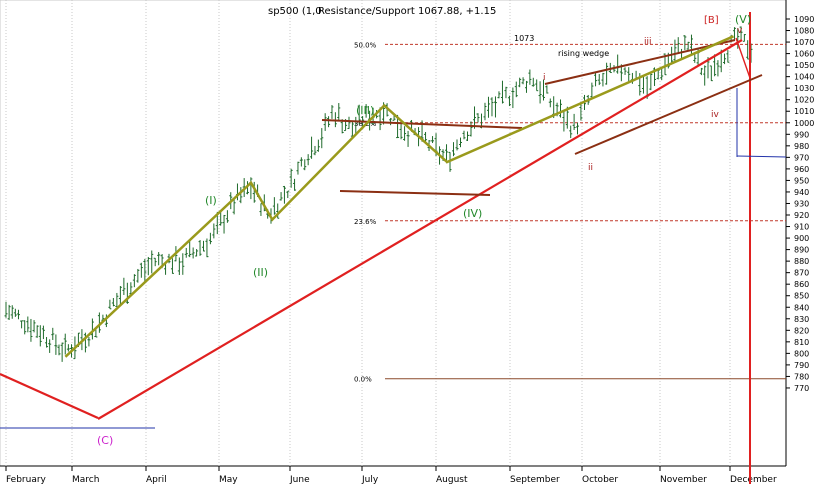 The width and height of the screenshot is (818, 484). Describe the element at coordinates (711, 20) in the screenshot. I see `bracket-b-label: [B]` at that location.